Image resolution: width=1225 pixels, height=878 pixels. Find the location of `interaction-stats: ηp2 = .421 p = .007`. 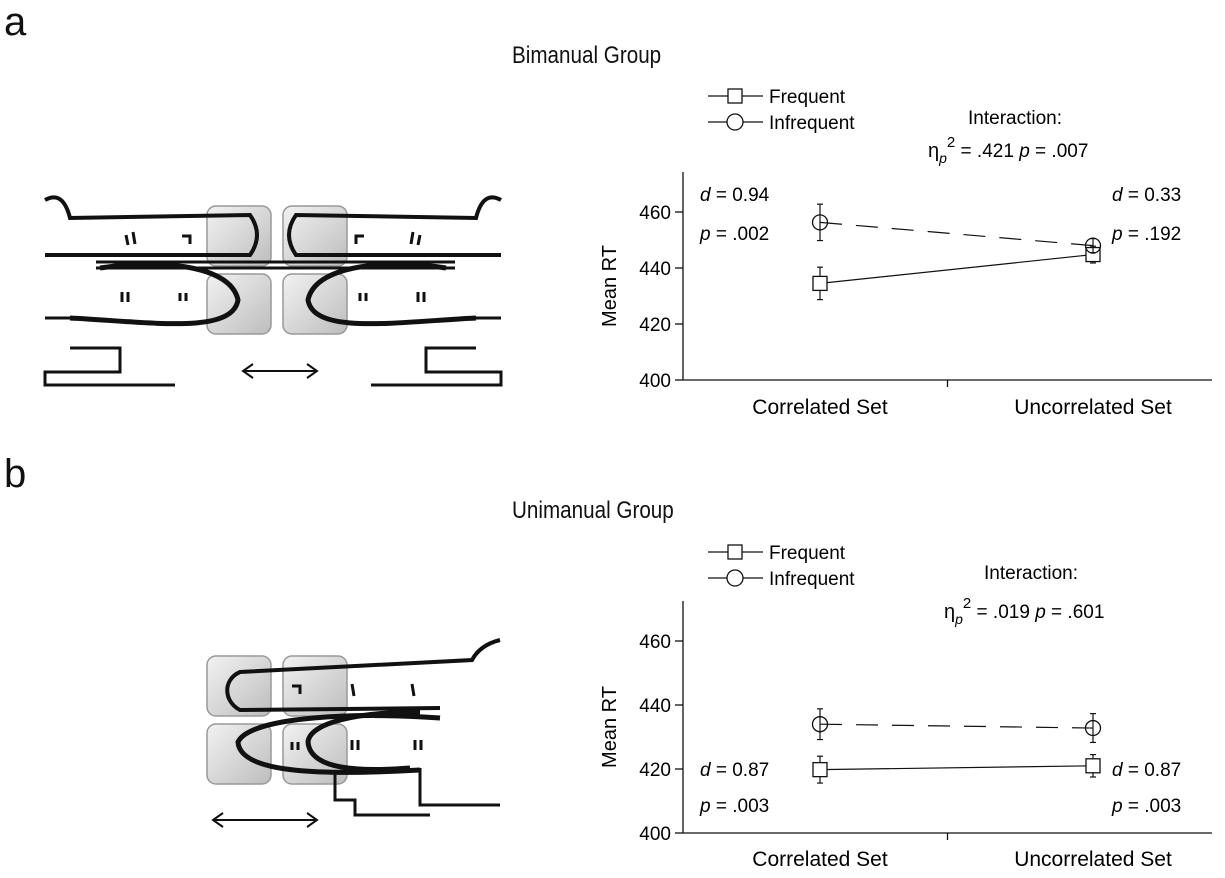

interaction-stats: ηp2 = .421 p = .007 is located at coordinates (1008, 150).